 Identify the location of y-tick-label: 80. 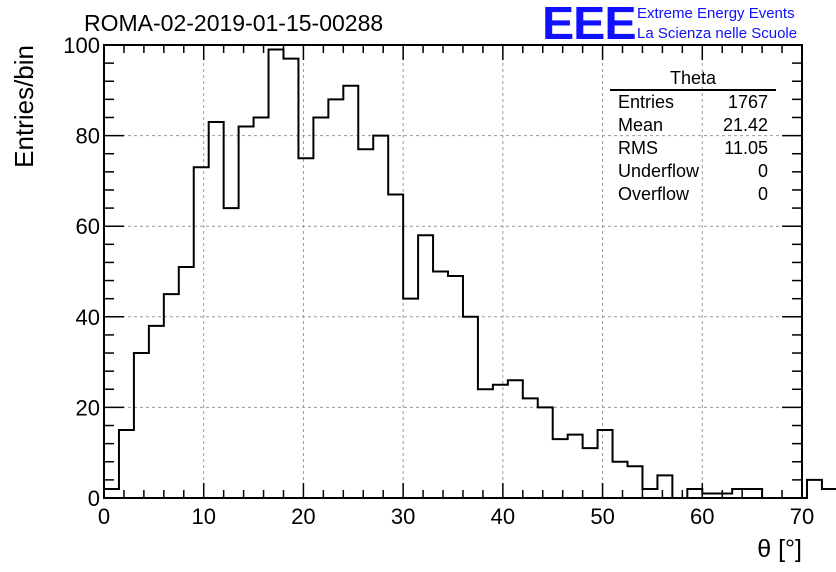
(88, 136).